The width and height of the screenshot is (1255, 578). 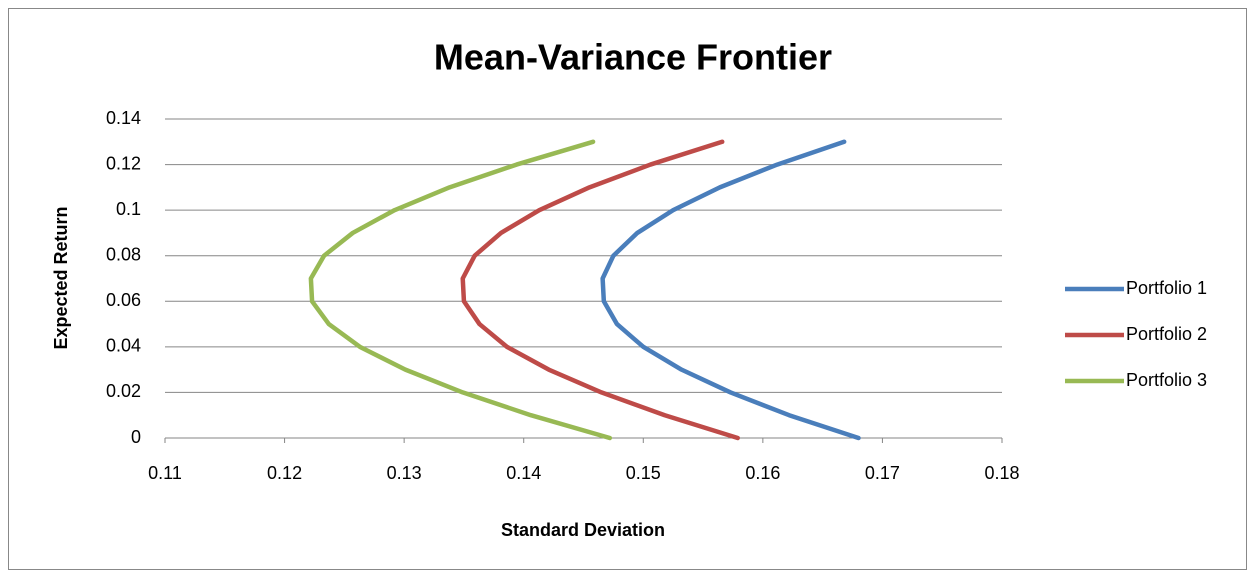 I want to click on y-tick-label: 0.12, so click(x=123, y=163).